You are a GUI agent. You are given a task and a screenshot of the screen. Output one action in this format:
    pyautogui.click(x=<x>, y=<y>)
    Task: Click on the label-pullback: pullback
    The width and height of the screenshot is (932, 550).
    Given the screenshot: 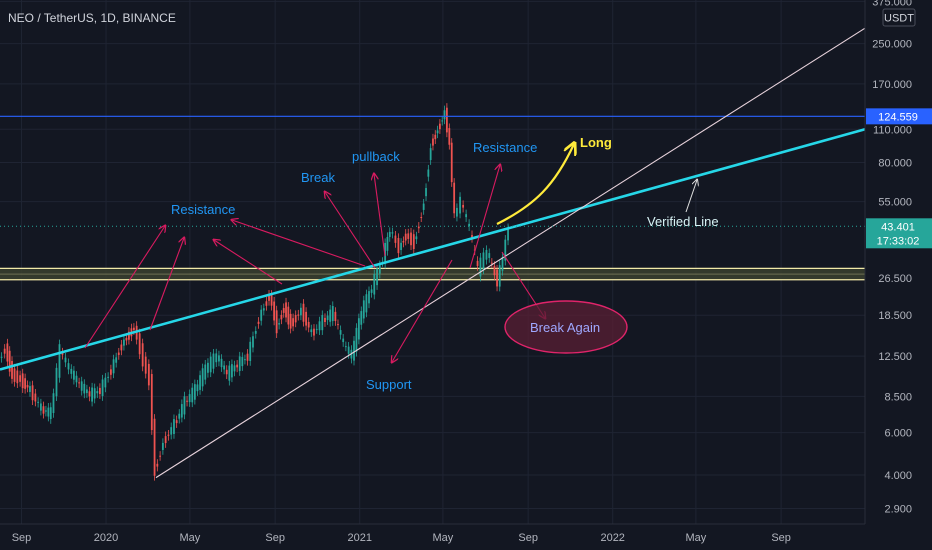 What is the action you would take?
    pyautogui.click(x=376, y=156)
    